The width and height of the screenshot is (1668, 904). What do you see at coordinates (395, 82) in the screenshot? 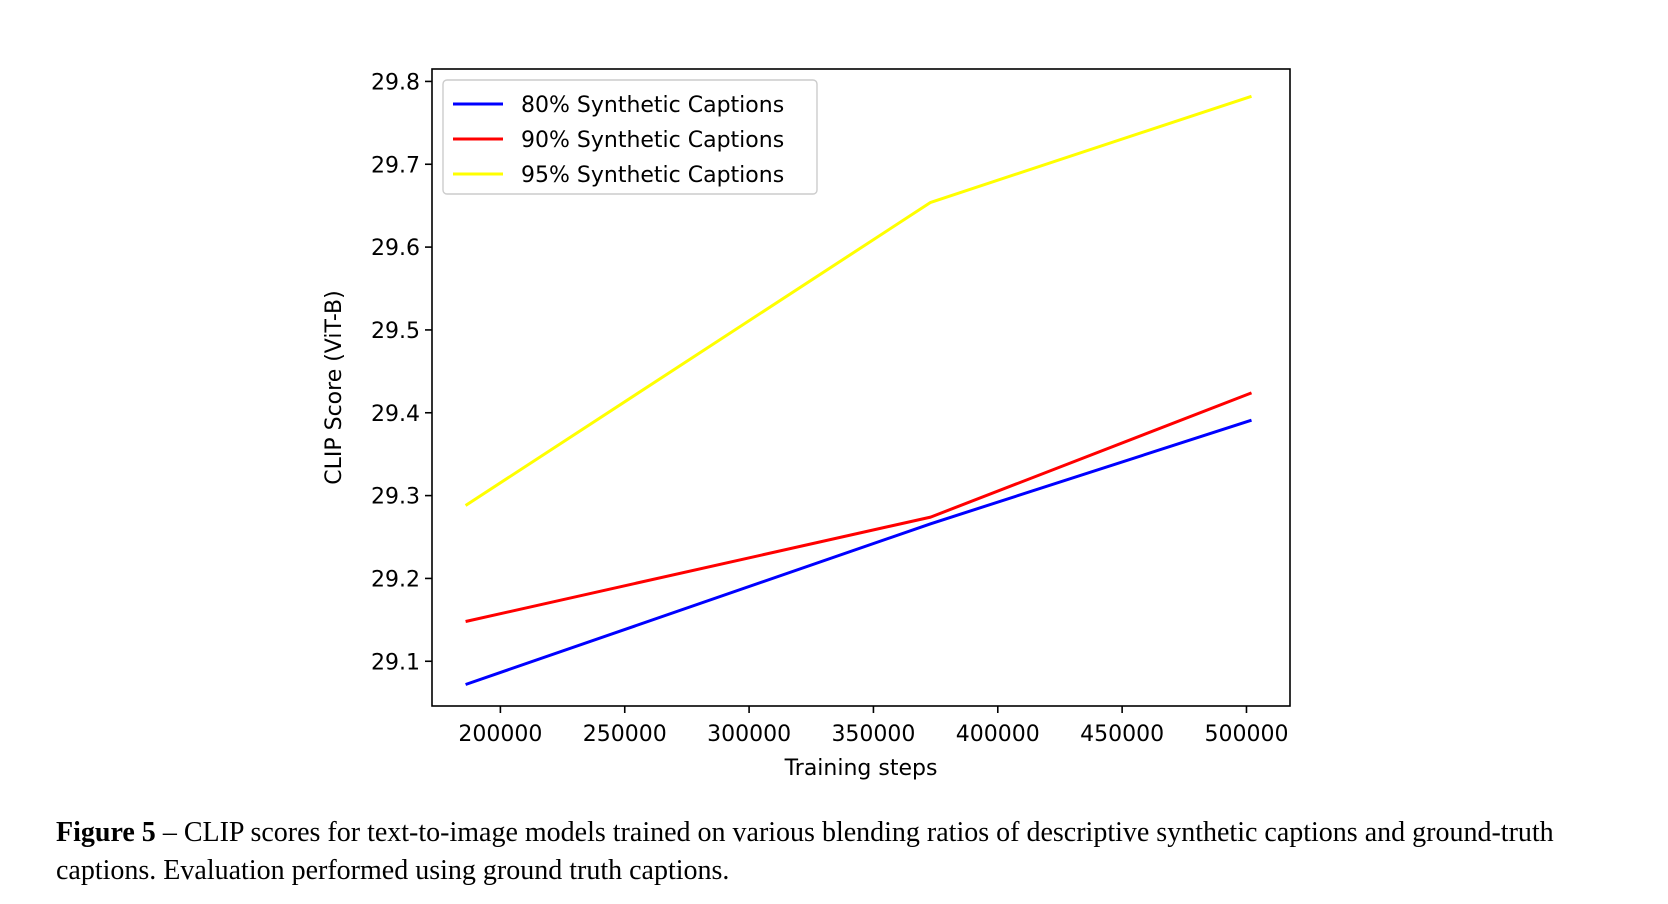
I see `y-tick-label: 29.8` at bounding box center [395, 82].